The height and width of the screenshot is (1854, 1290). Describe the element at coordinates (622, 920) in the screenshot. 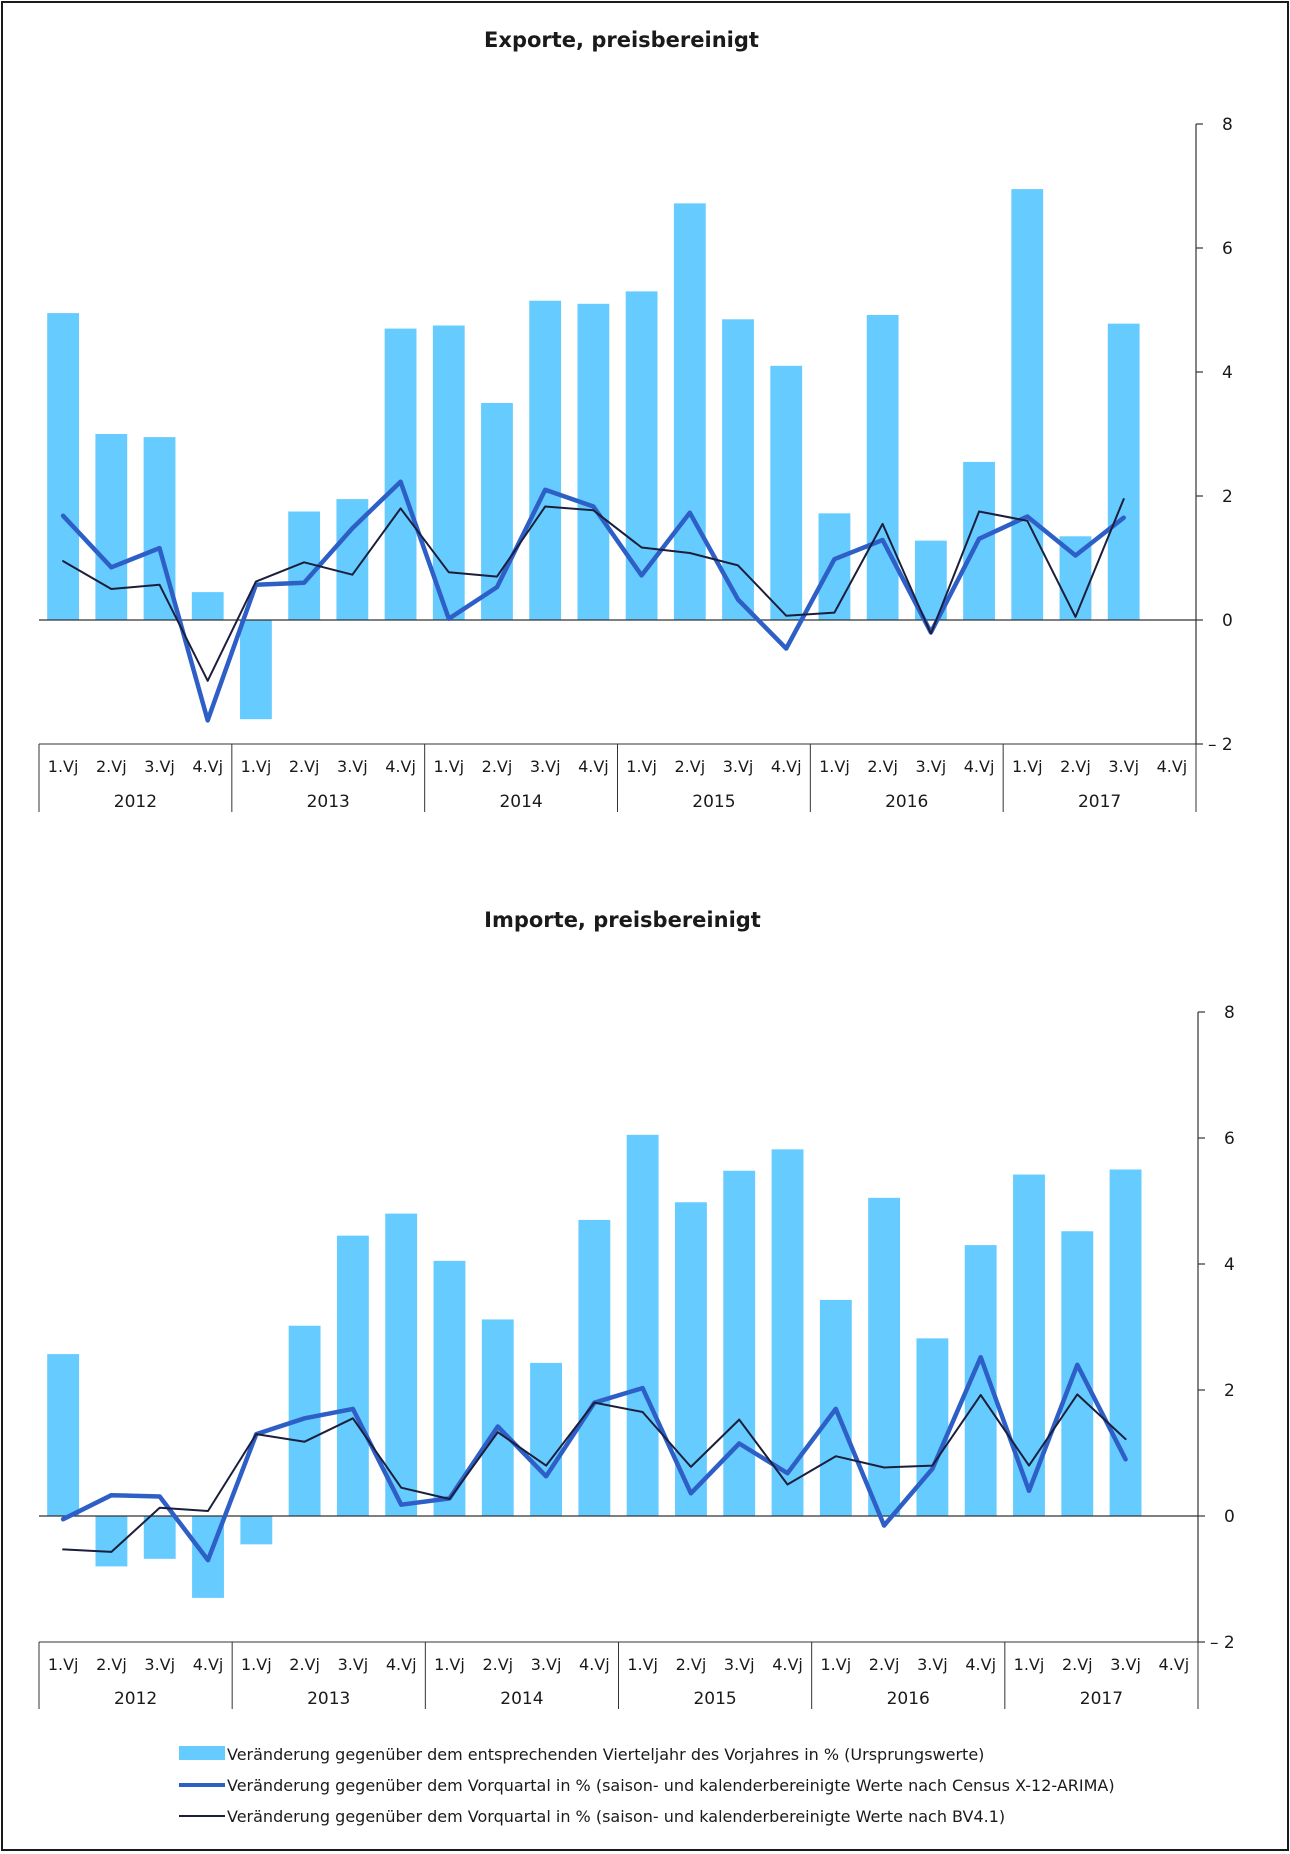

I see `chart-title: Importe, preisbereinigt` at that location.